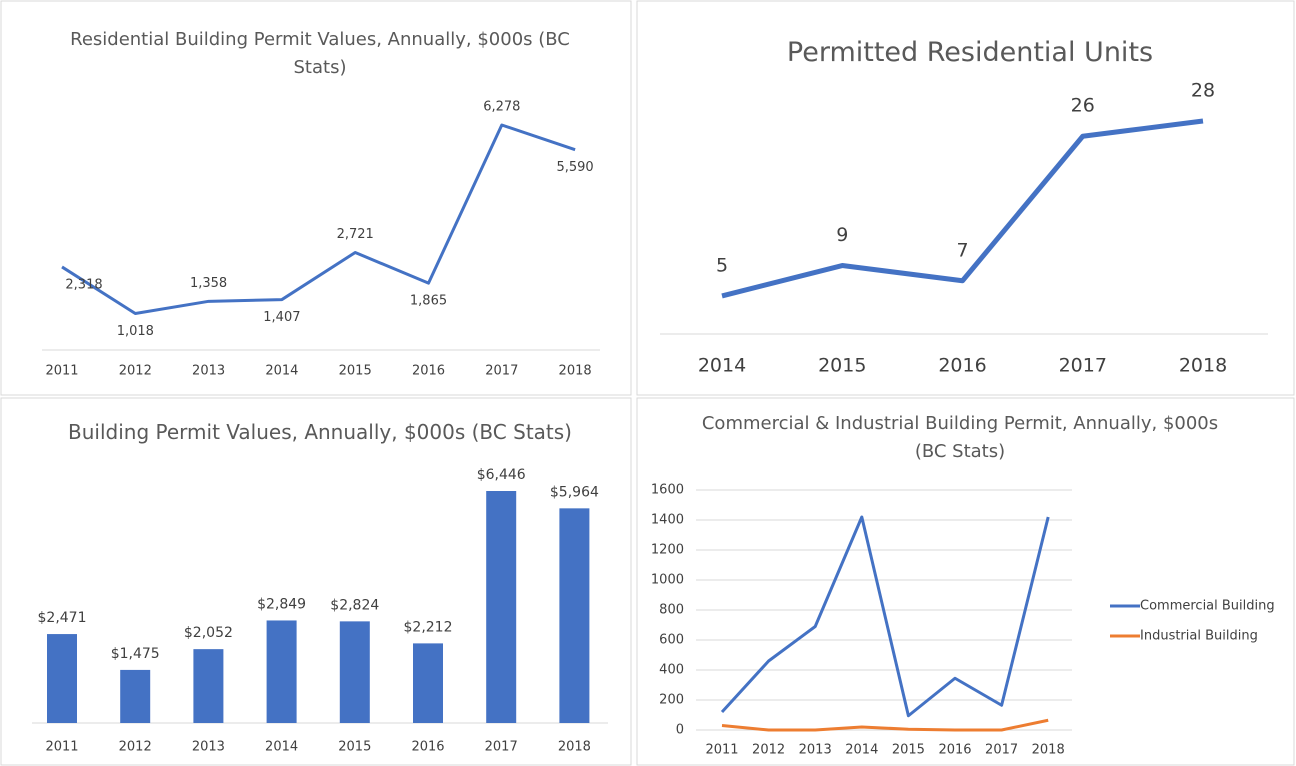 Image resolution: width=1296 pixels, height=766 pixels. I want to click on title-box: Permitted Residential Units, so click(970, 52).